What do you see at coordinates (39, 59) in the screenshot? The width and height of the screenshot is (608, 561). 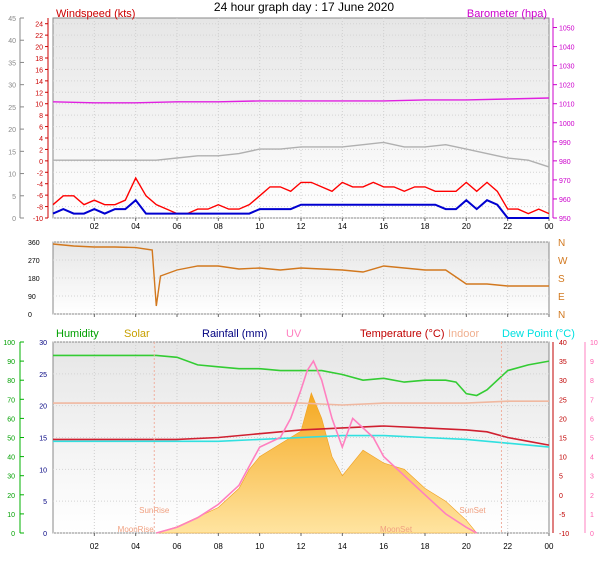 I see `inner-tick-label: 18` at bounding box center [39, 59].